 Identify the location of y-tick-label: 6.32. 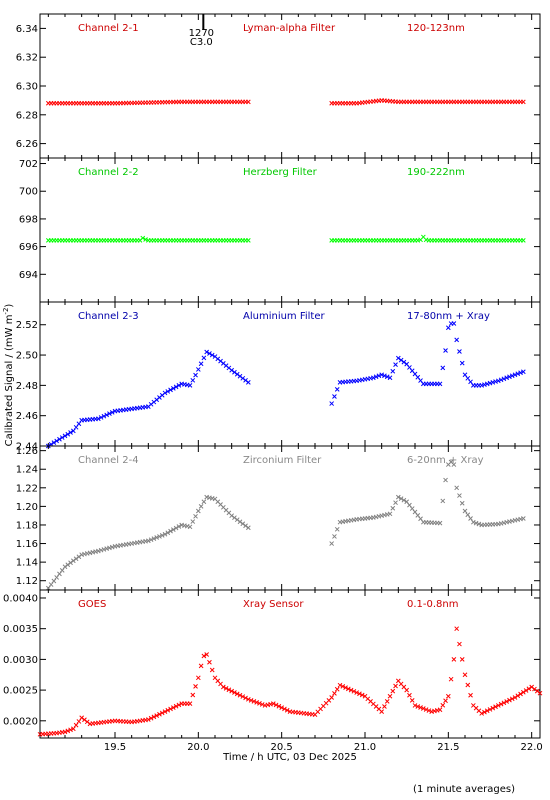
(27, 58).